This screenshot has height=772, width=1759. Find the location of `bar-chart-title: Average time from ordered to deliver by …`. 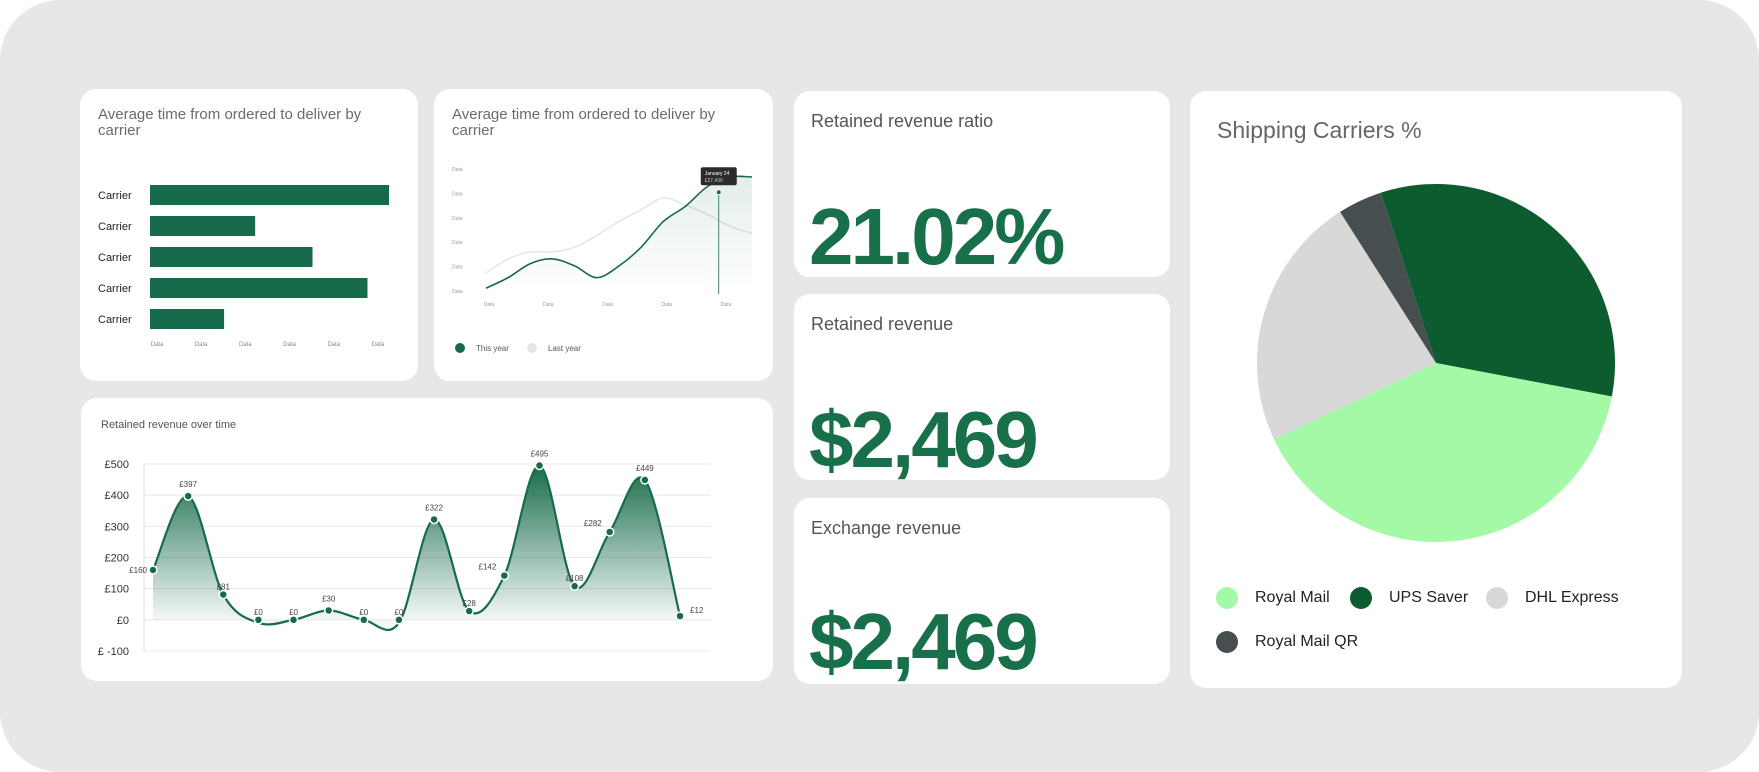

bar-chart-title: Average time from ordered to deliver by … is located at coordinates (230, 122).